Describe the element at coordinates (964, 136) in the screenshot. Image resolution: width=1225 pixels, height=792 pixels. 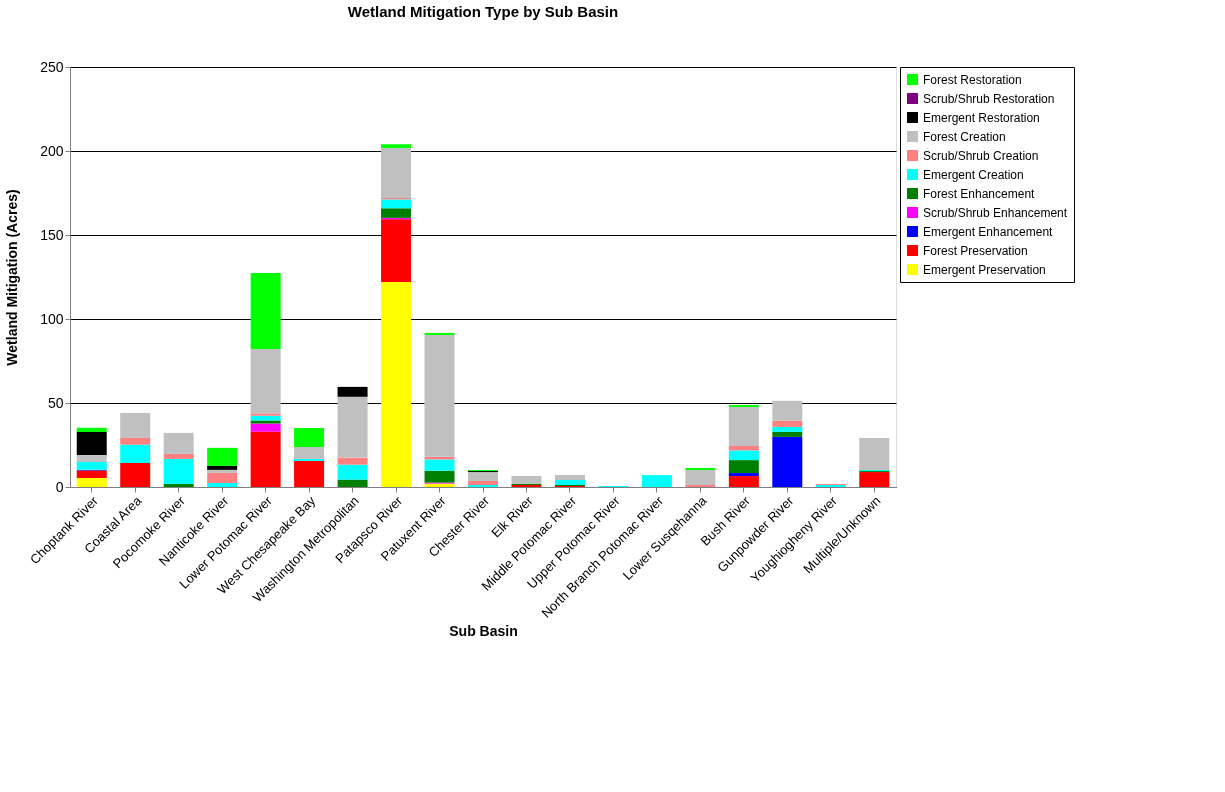
I see `legend-label: Forest Creation` at that location.